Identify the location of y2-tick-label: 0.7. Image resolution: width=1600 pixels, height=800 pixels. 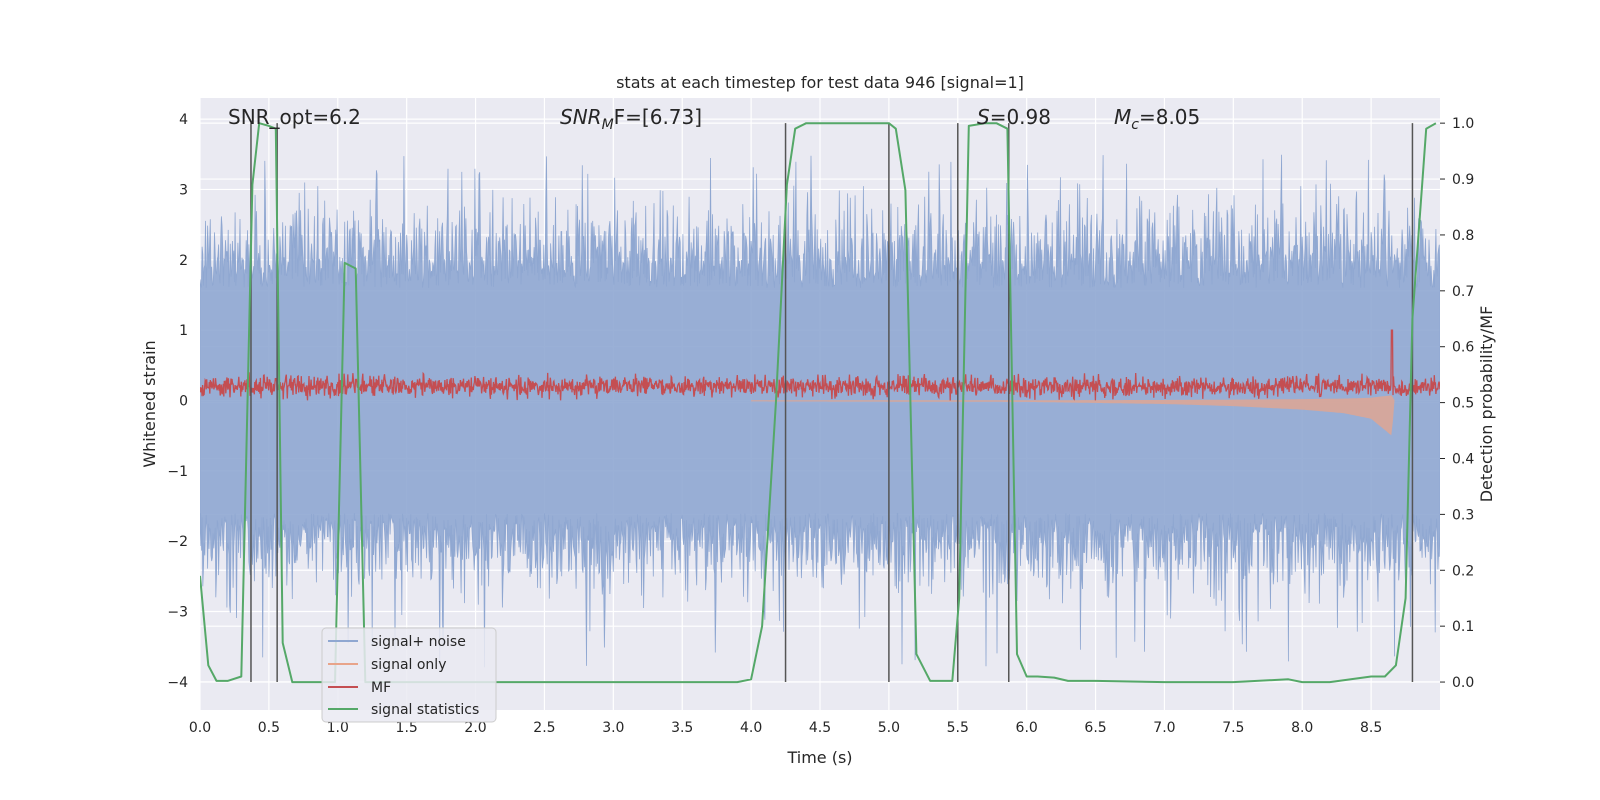
(1463, 292).